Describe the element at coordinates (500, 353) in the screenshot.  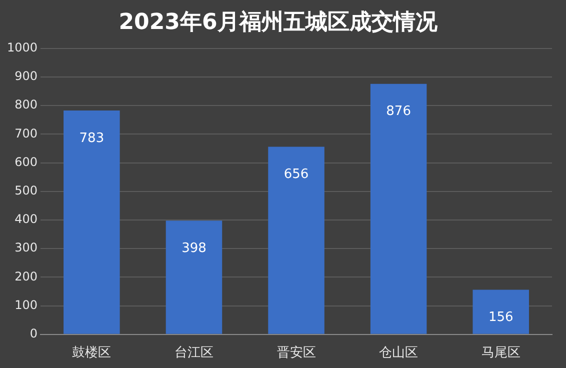
I see `x-tick-label: 马尾区` at that location.